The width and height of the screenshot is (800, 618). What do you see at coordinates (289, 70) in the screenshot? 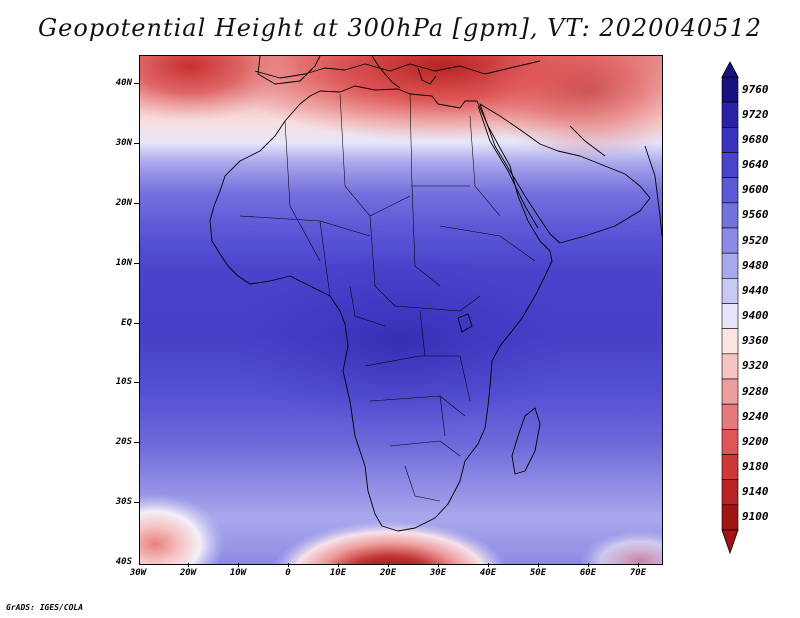
I see `iberia` at bounding box center [289, 70].